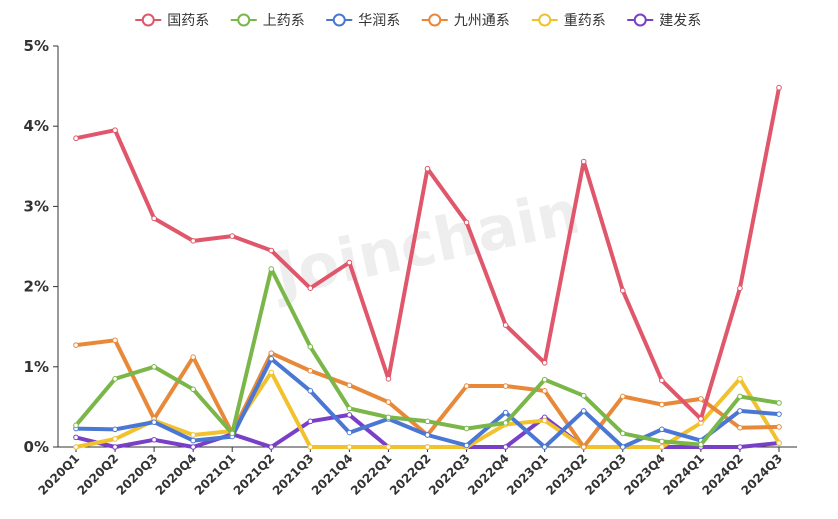 This screenshot has height=519, width=838. What do you see at coordinates (172, 21) in the screenshot?
I see `legend-item: 国药系` at bounding box center [172, 21].